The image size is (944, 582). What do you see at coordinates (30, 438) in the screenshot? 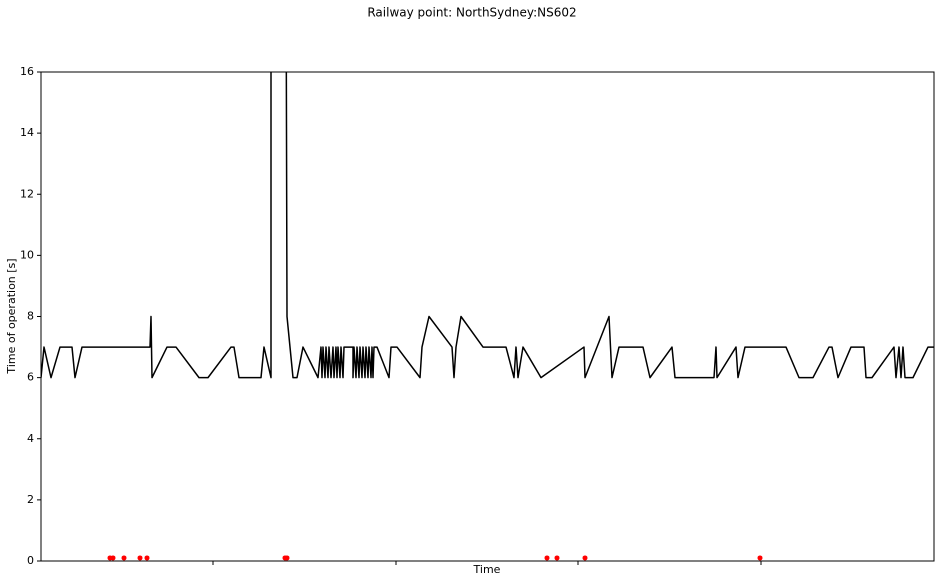
I see `y-tick-label: 4` at bounding box center [30, 438].